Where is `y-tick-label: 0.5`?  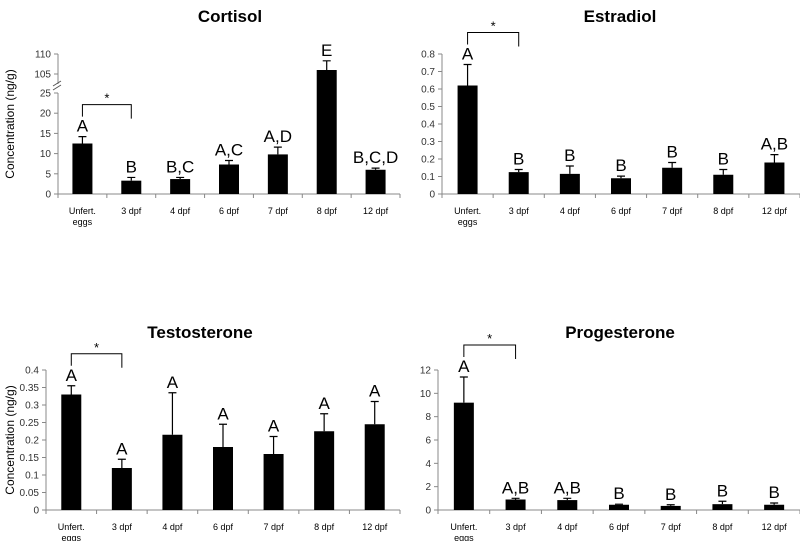
y-tick-label: 0.5 is located at coordinates (428, 107).